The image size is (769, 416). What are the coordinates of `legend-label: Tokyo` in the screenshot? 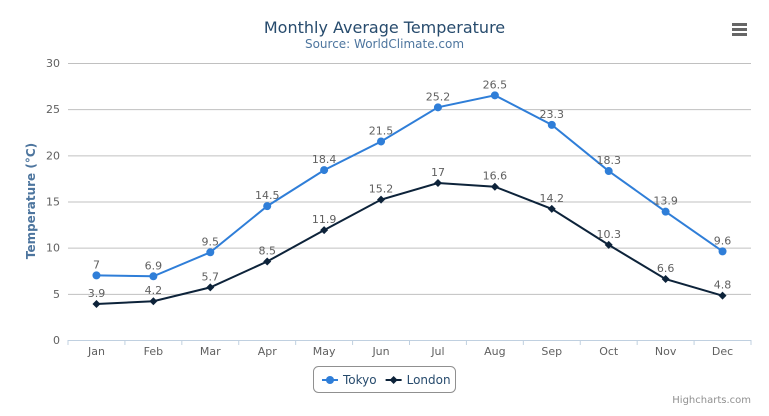 It's located at (359, 380).